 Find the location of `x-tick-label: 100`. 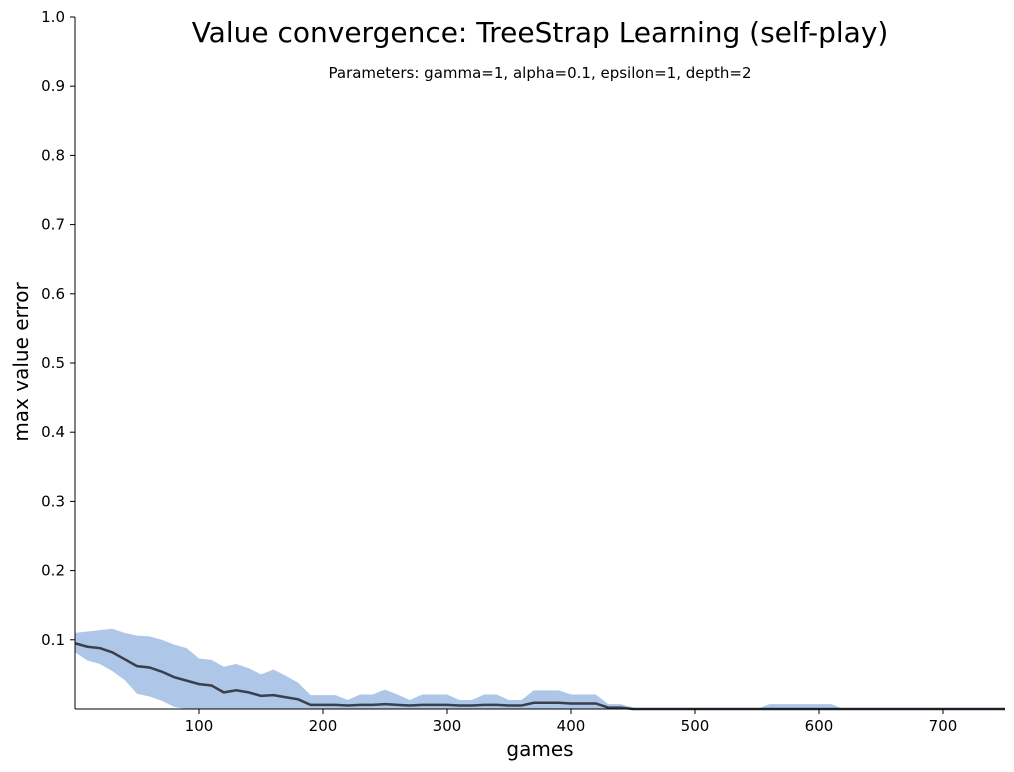

x-tick-label: 100 is located at coordinates (199, 726).